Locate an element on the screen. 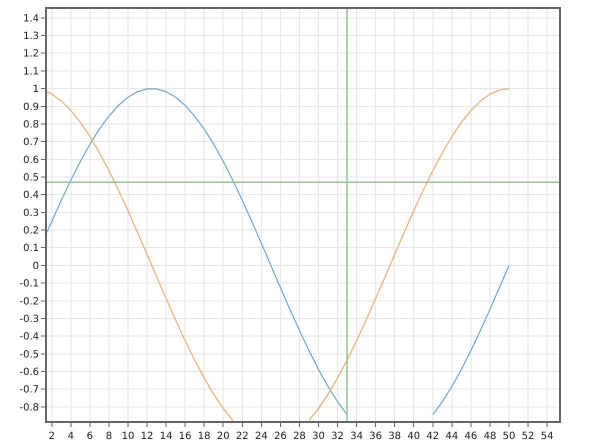 The height and width of the screenshot is (446, 614). y-tick-label: 1.3 is located at coordinates (31, 36).